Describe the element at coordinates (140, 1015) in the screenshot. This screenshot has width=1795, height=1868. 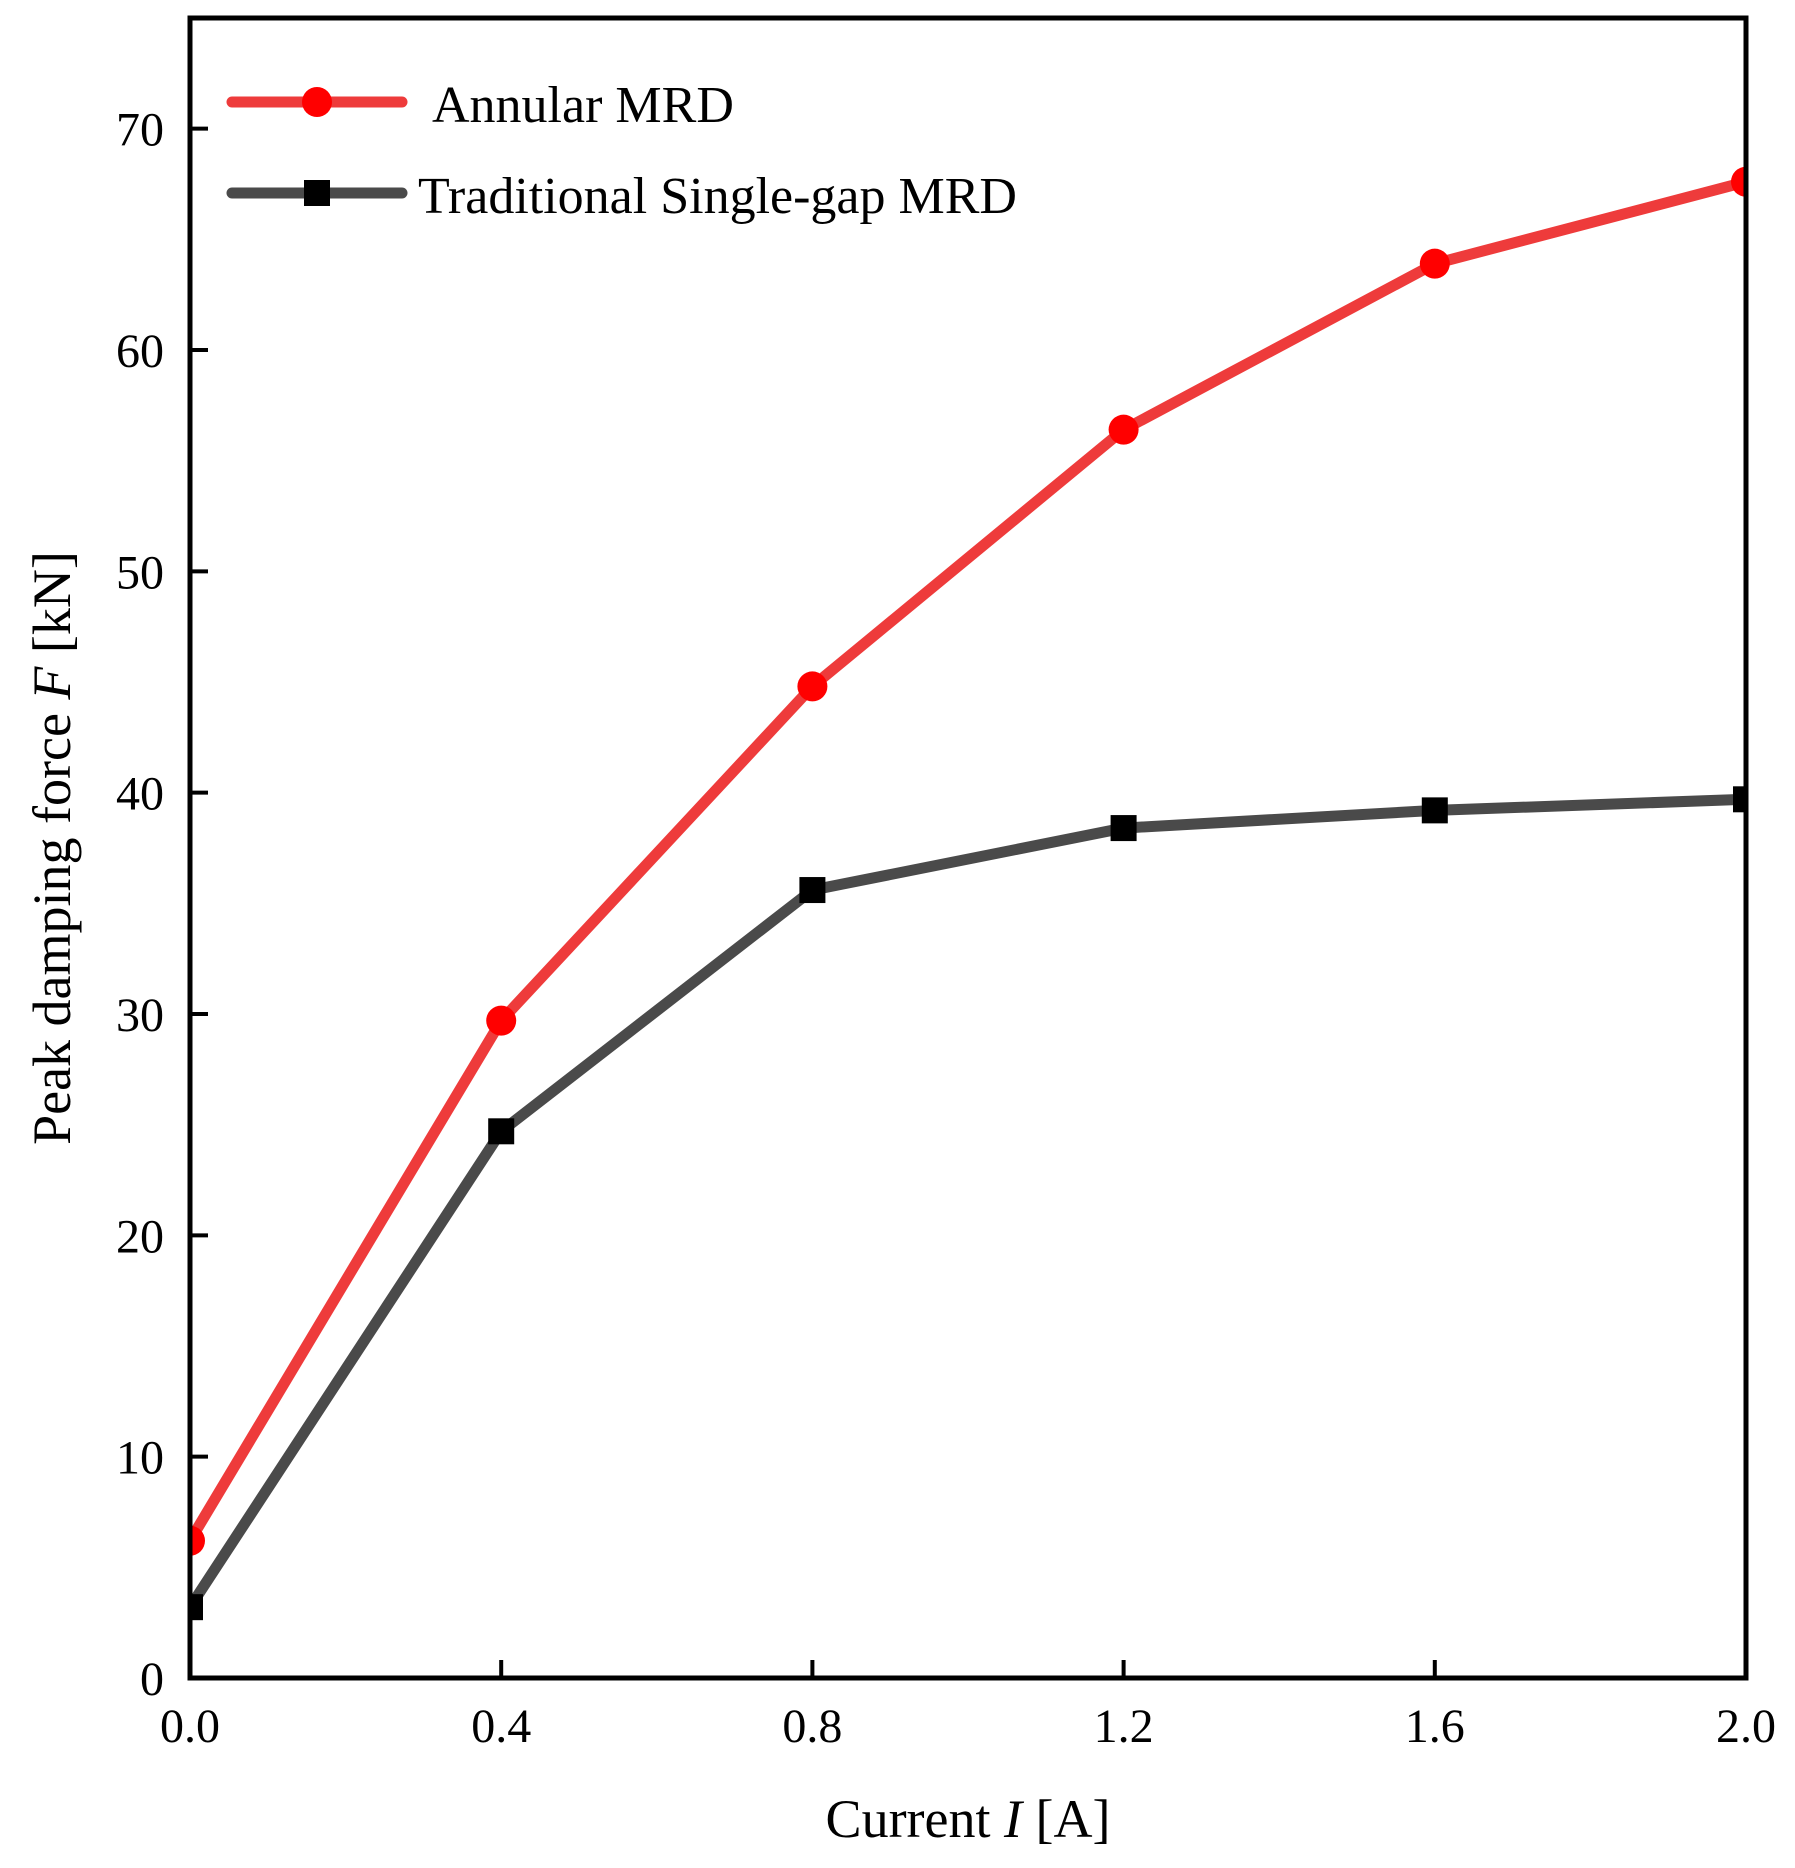
I see `y-tick-label-3: 30` at that location.